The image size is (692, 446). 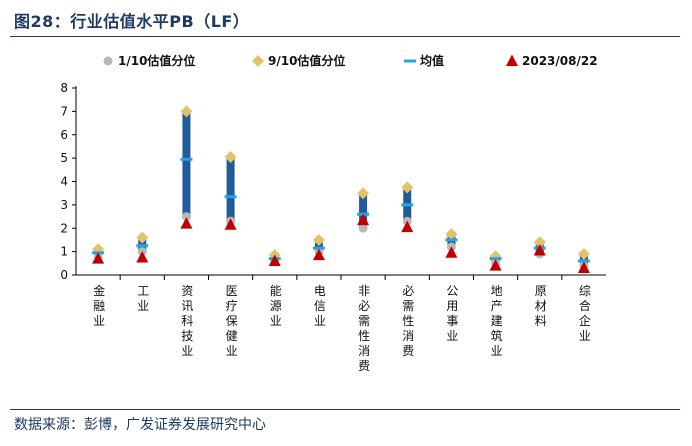 I want to click on y-tick-label-1: 1, so click(x=64, y=252).